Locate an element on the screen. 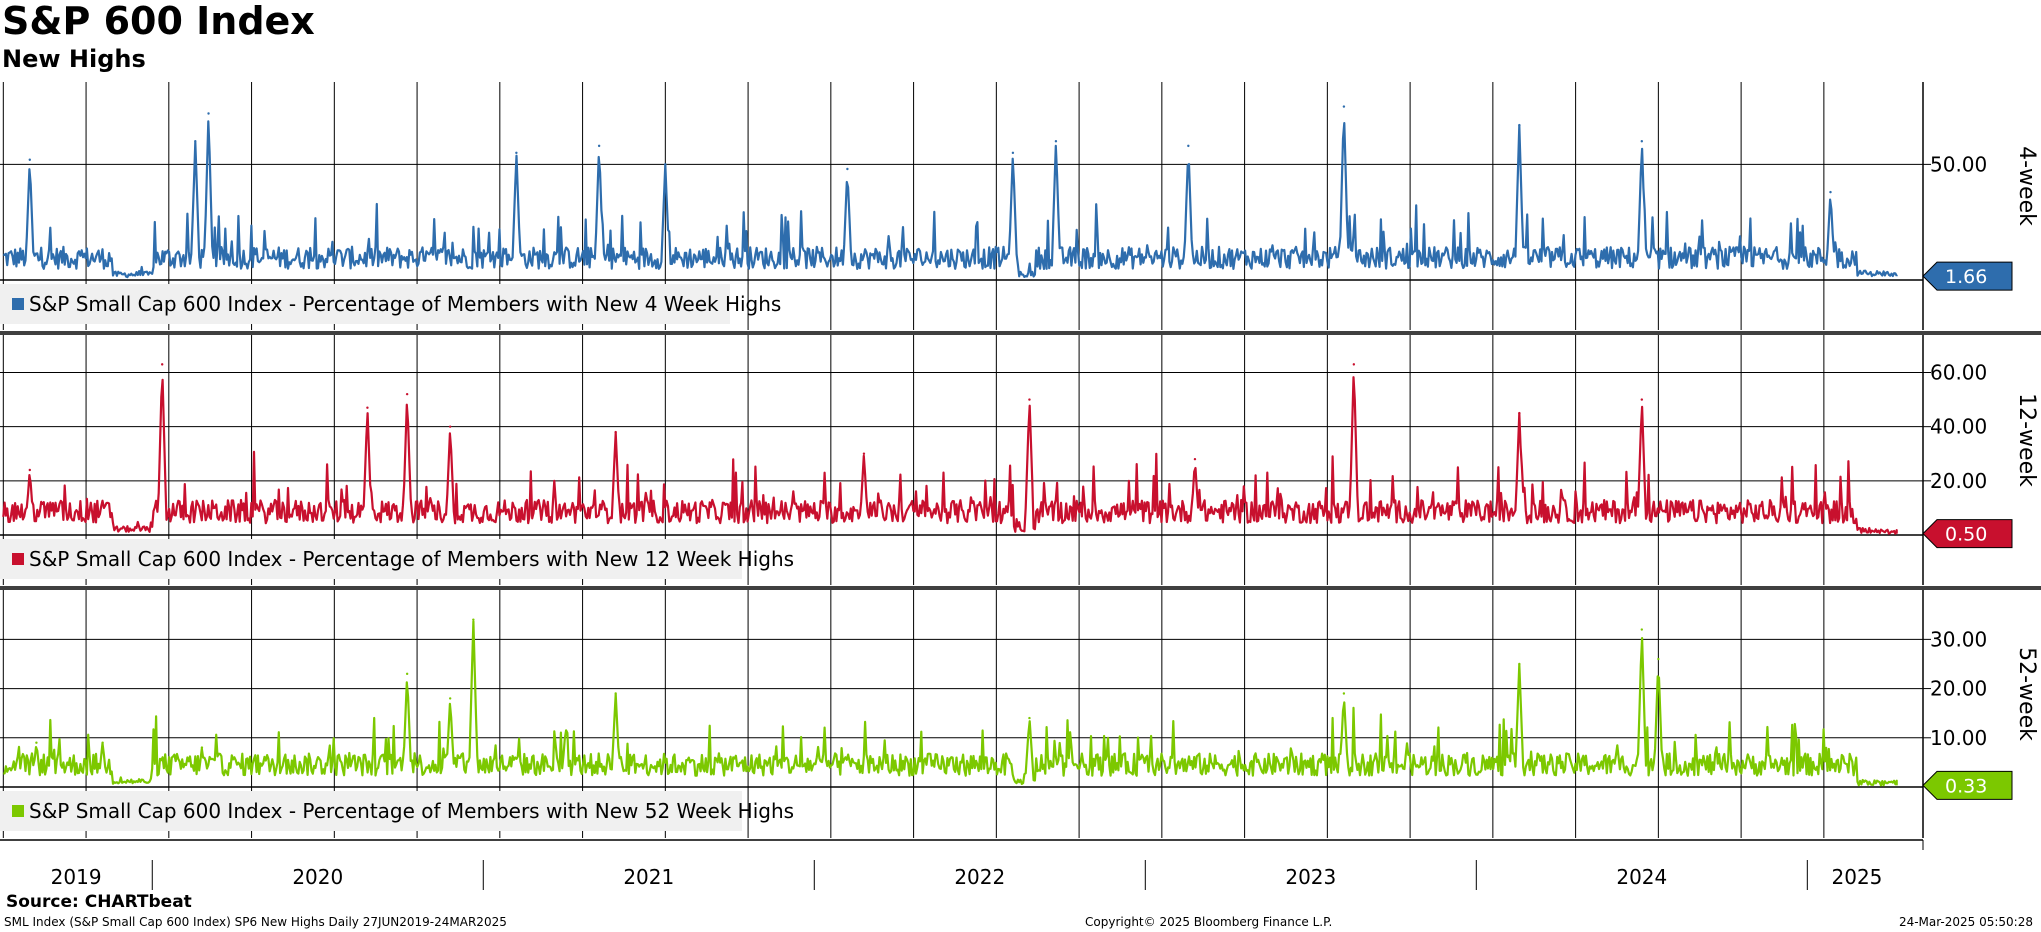 The image size is (2041, 932). x-axis: 2019 2020 2021 2022 2023 2024 2025 is located at coordinates (962, 864).